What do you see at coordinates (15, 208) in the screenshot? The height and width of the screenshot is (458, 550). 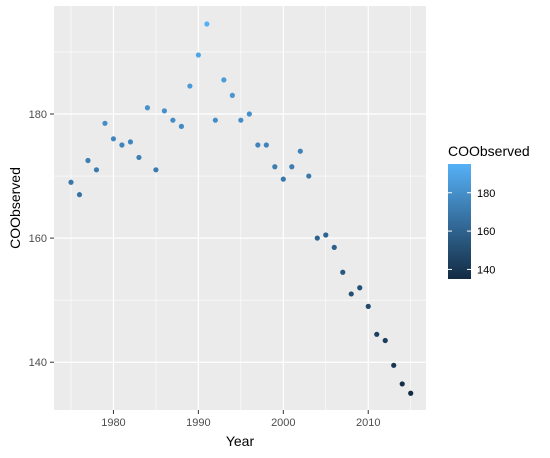 I see `y-axis-title: COObserved` at bounding box center [15, 208].